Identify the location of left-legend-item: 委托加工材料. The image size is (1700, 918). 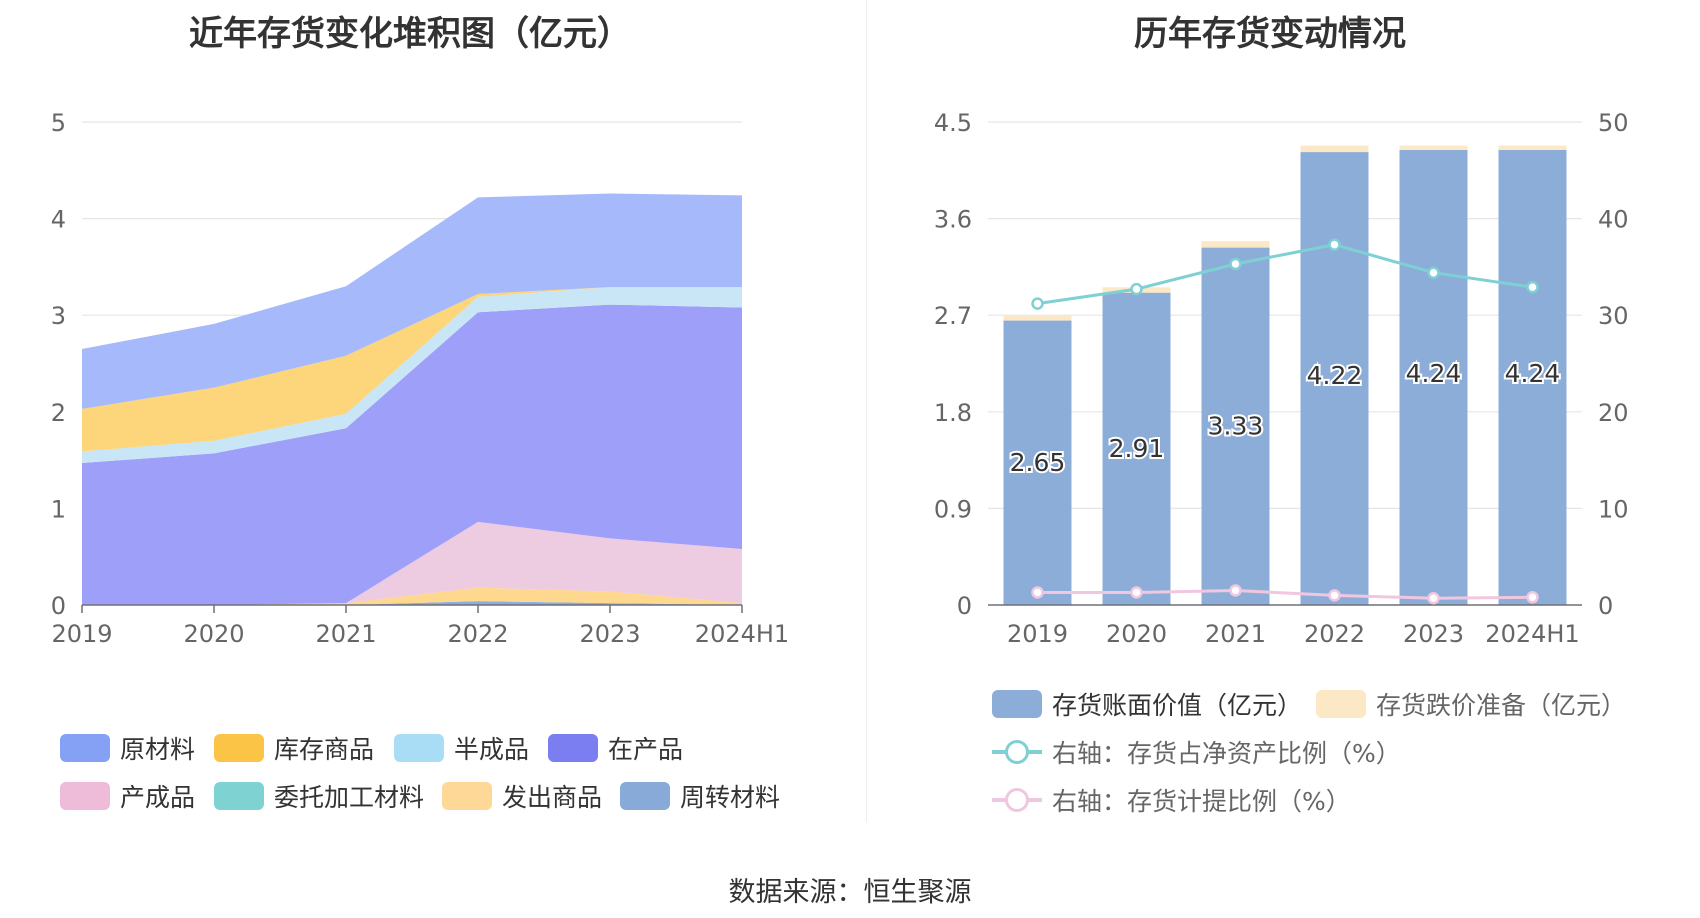
(319, 796).